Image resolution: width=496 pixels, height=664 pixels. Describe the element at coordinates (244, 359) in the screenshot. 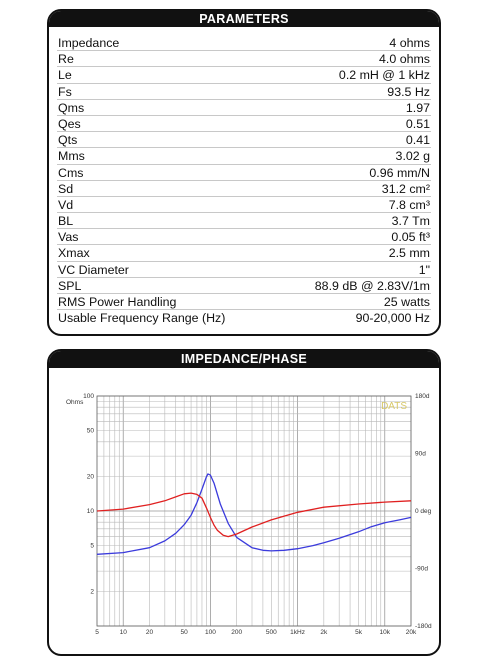

I see `impedance-phase-title: IMPEDANCE/PHASE` at that location.